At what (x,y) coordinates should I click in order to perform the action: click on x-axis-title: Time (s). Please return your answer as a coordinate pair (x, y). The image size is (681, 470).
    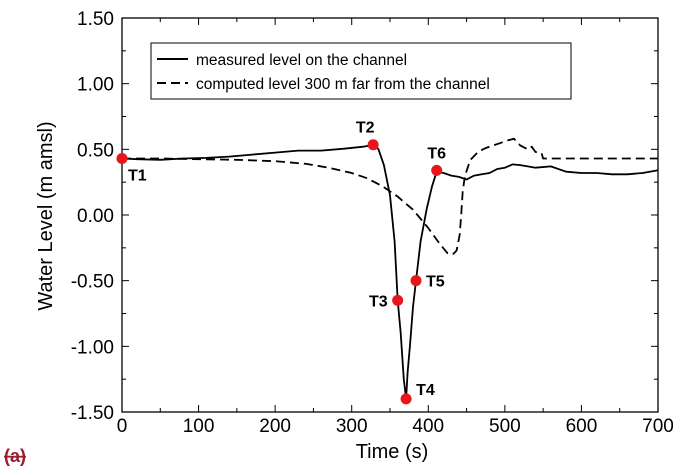
    Looking at the image, I should click on (392, 452).